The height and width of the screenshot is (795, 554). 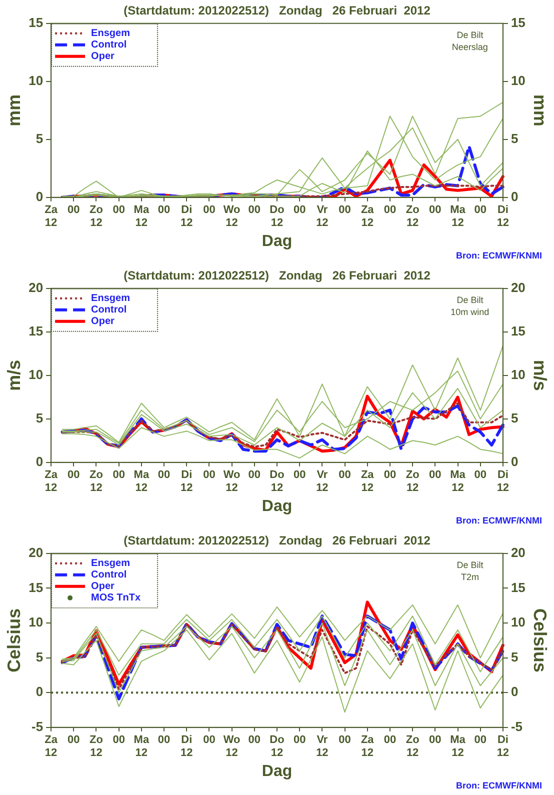 I want to click on annotation: Neerslag, so click(x=470, y=47).